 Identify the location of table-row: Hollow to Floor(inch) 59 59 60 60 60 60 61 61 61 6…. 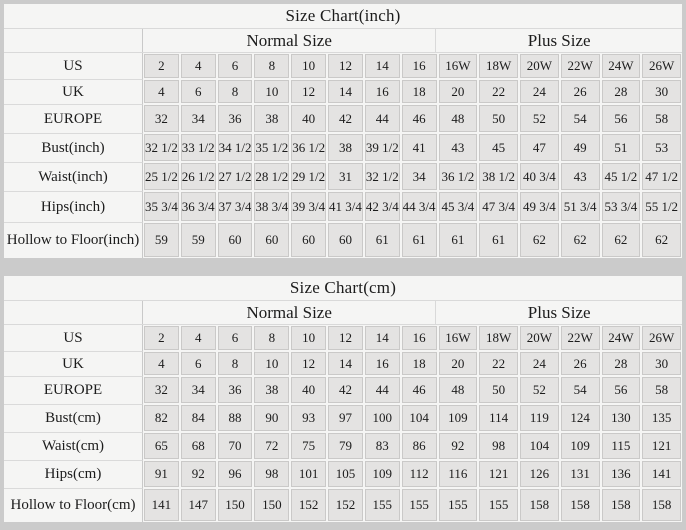
(343, 240).